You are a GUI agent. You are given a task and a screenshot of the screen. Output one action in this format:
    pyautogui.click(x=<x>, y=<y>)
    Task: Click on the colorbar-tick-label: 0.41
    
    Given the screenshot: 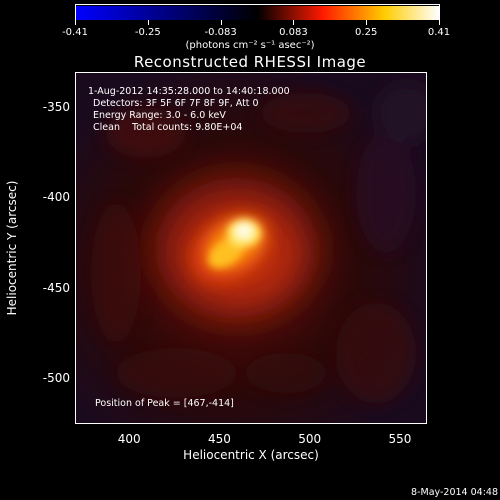 What is the action you would take?
    pyautogui.click(x=439, y=32)
    